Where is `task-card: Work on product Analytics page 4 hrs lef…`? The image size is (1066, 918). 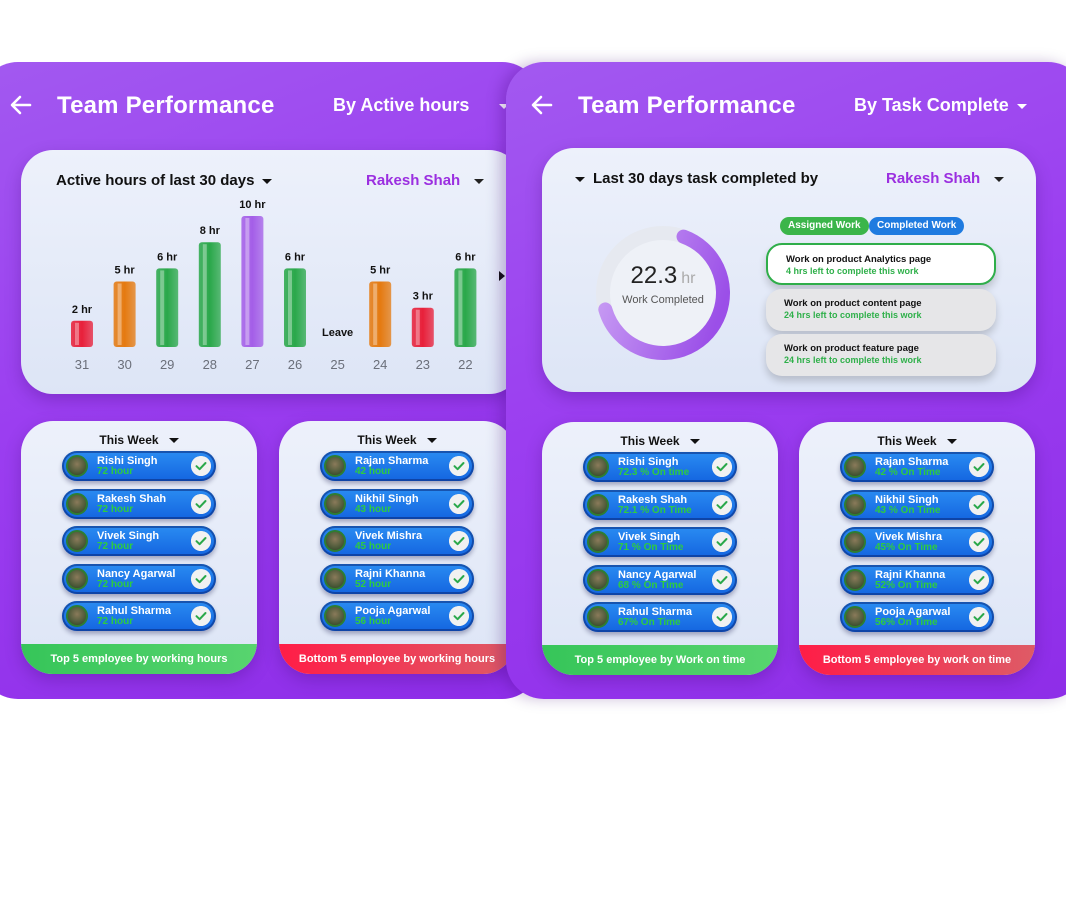
task-card: Work on product Analytics page 4 hrs lef… is located at coordinates (881, 264).